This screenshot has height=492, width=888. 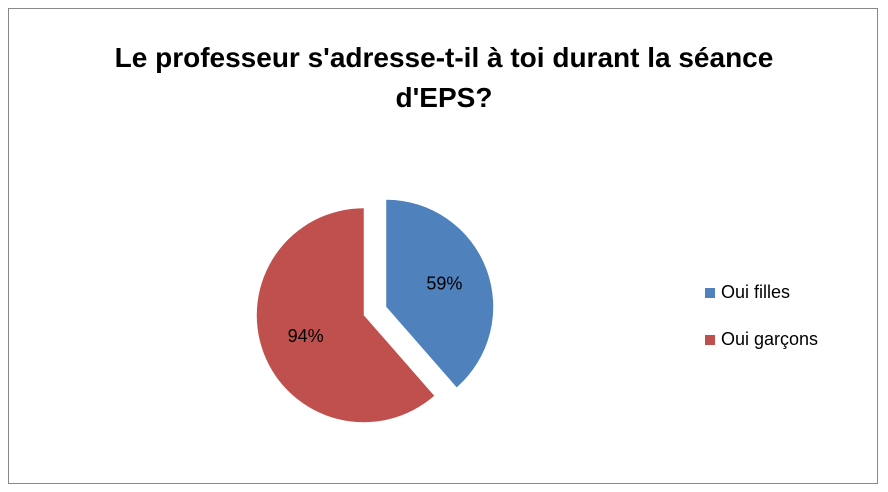 What do you see at coordinates (306, 336) in the screenshot?
I see `data-label: 94%` at bounding box center [306, 336].